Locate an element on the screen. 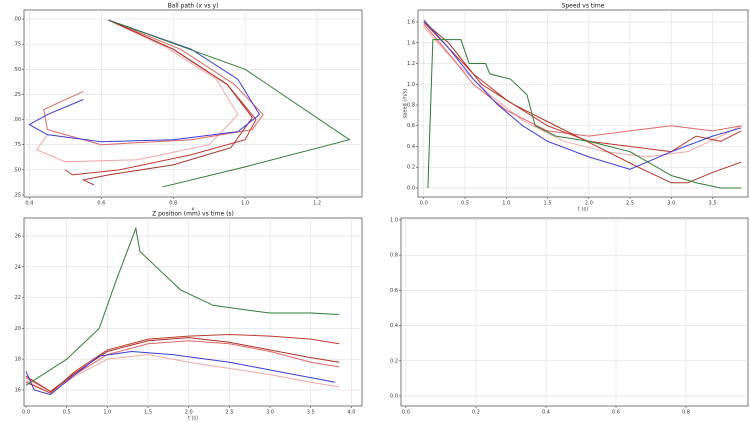 The image size is (750, 422). y-tick-label: 26 is located at coordinates (18, 237).